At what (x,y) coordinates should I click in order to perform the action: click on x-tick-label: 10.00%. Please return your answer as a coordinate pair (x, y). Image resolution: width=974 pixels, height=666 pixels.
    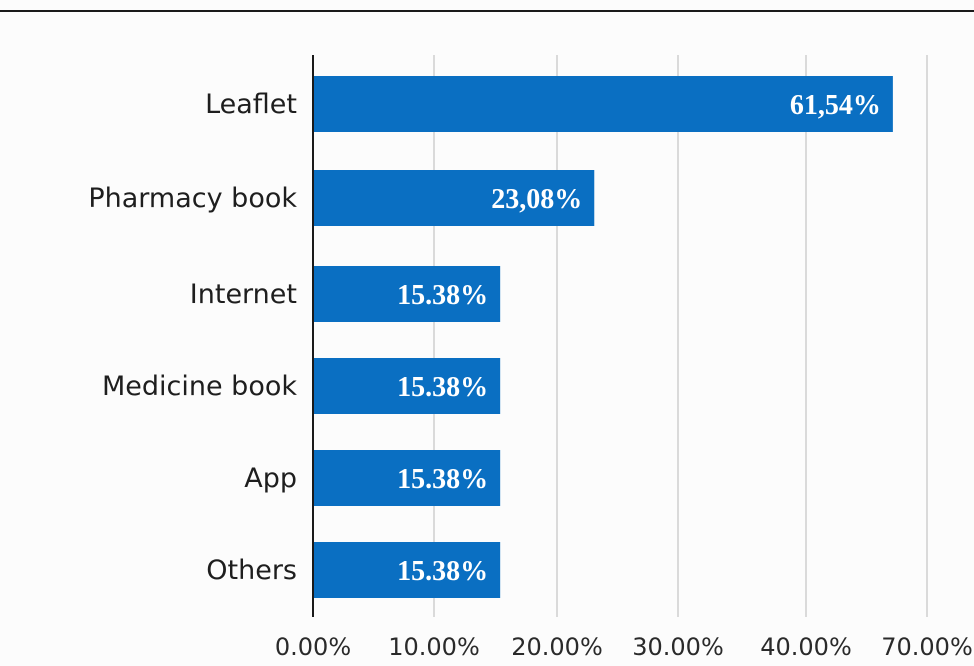
    Looking at the image, I should click on (434, 647).